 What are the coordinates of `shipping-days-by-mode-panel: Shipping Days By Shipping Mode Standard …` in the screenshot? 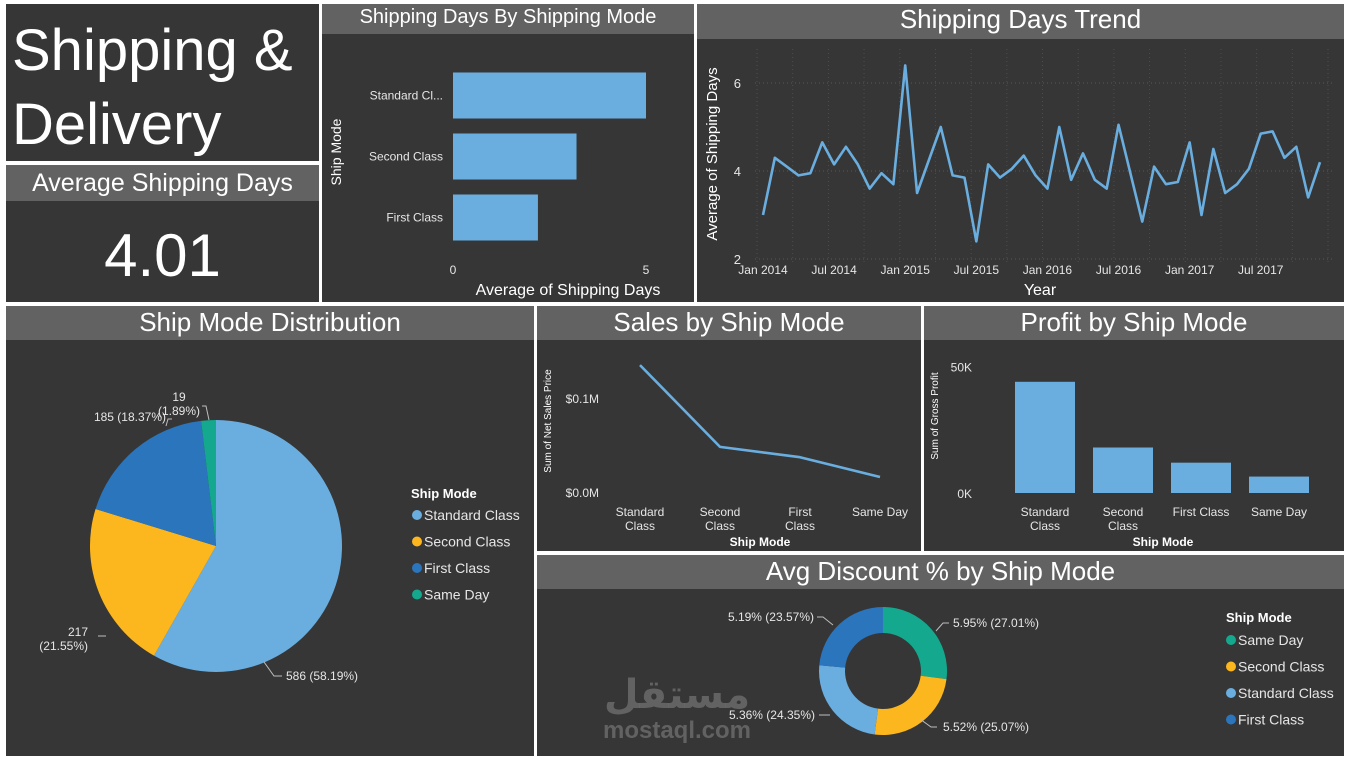 It's located at (508, 153).